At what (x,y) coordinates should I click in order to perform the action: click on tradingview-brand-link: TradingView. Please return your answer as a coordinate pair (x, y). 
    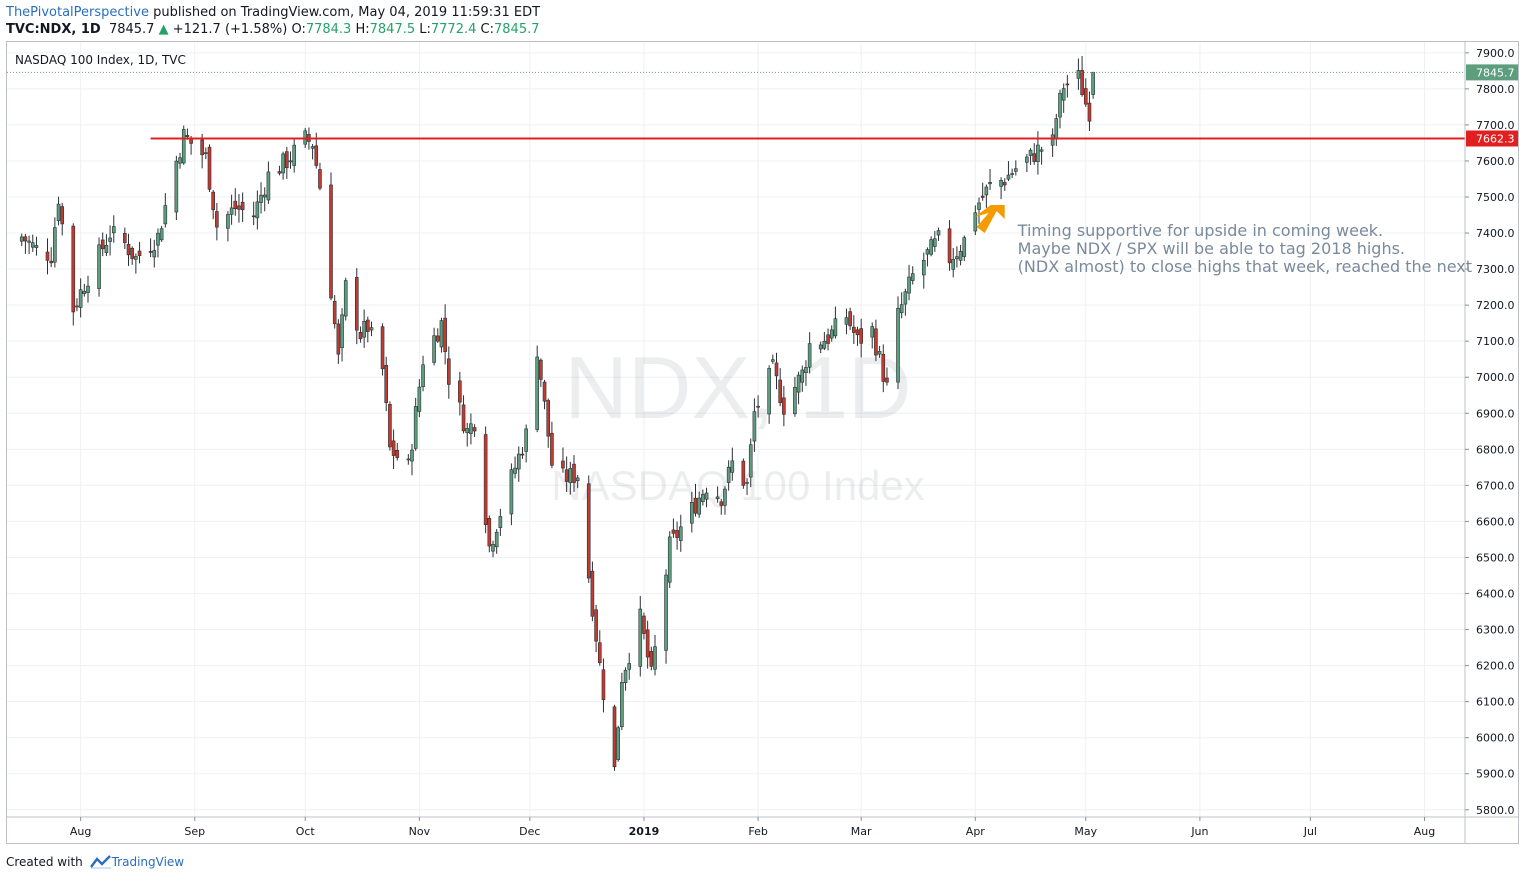
    Looking at the image, I should click on (148, 862).